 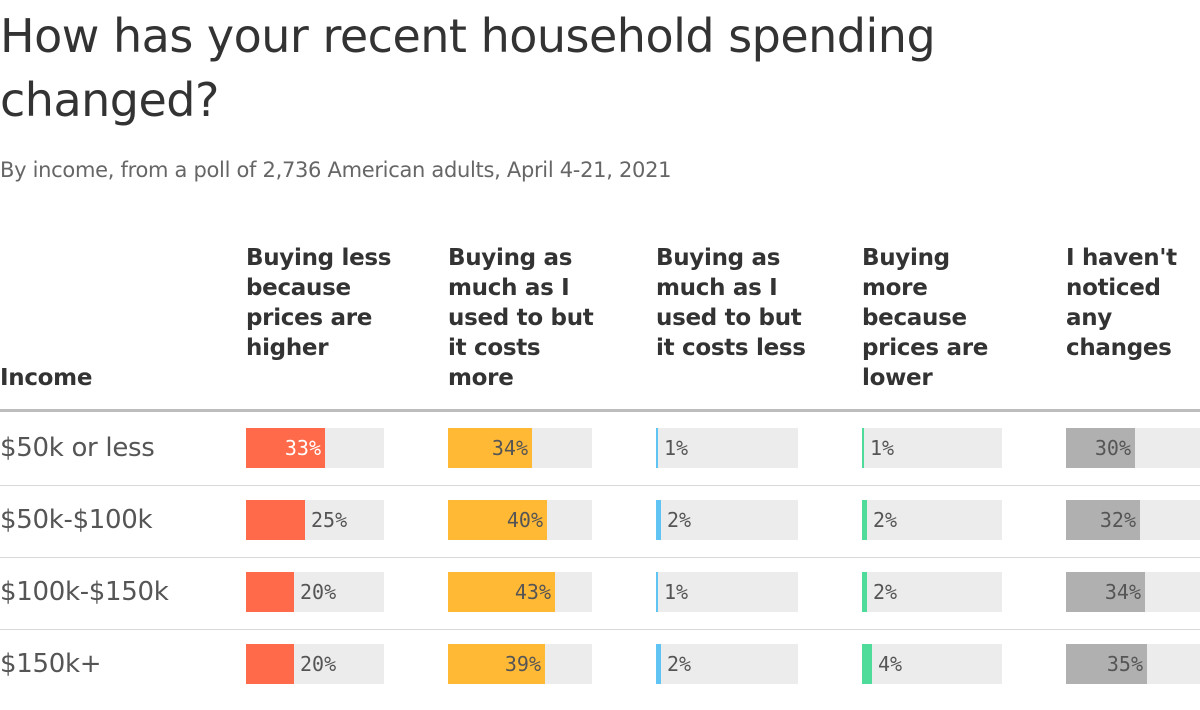 I want to click on data-label-same-more: 39%, so click(x=522, y=664).